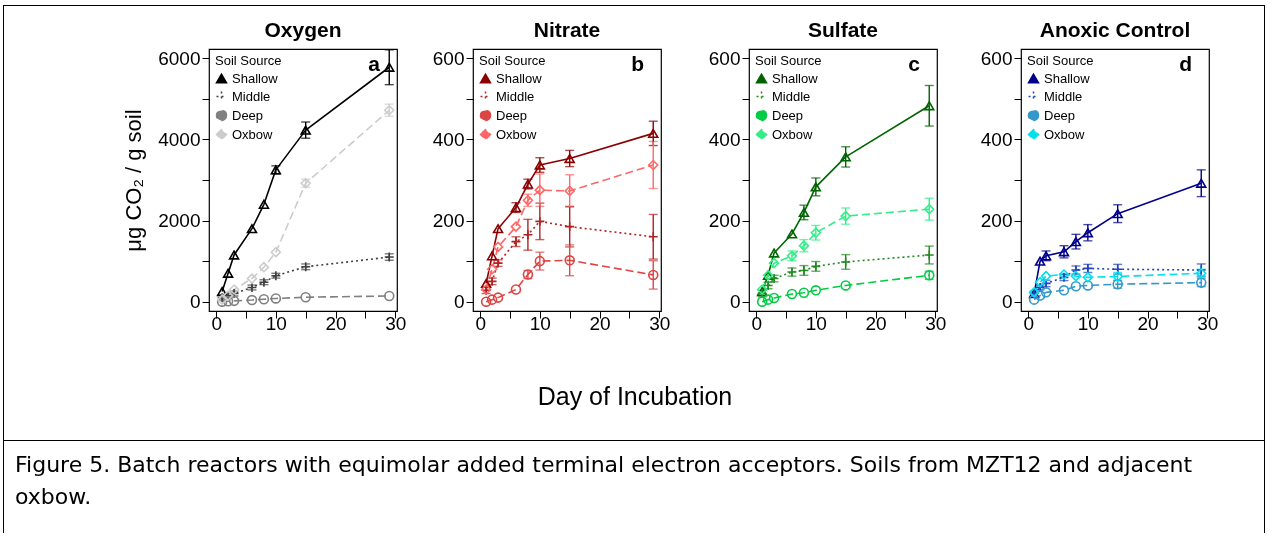 The width and height of the screenshot is (1270, 537). I want to click on y-axis-title: μg CO₂ / g soil, so click(134, 180).